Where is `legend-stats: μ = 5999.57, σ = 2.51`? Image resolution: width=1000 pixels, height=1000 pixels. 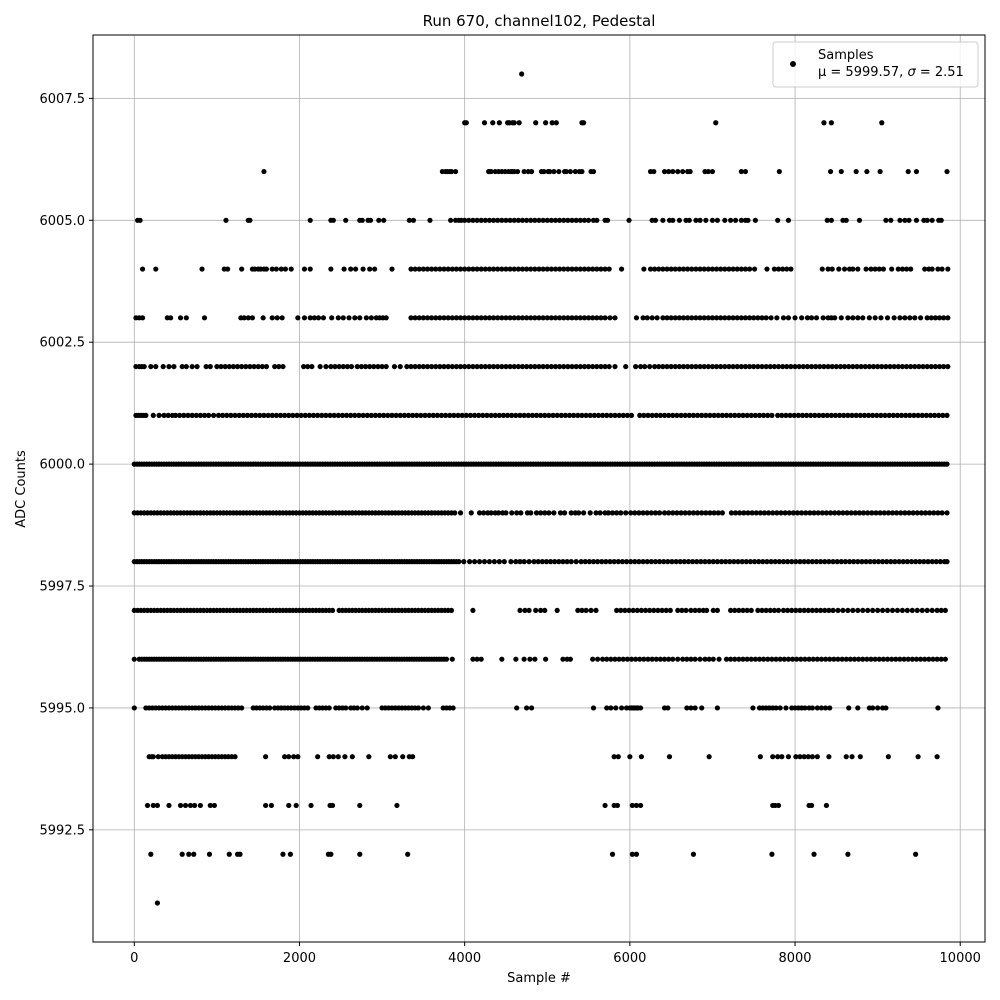 legend-stats: μ = 5999.57, σ = 2.51 is located at coordinates (891, 72).